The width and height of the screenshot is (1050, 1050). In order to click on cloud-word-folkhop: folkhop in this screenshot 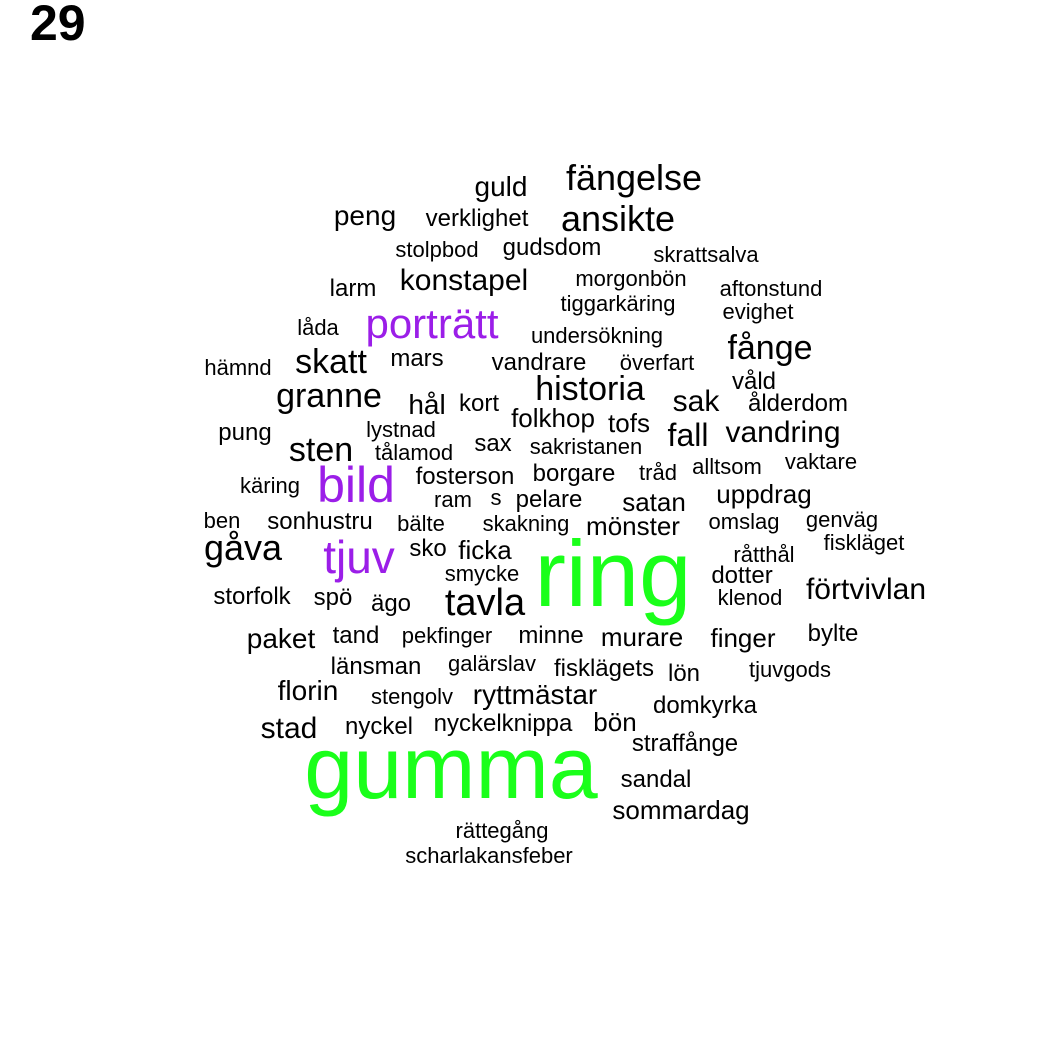, I will do `click(553, 418)`.